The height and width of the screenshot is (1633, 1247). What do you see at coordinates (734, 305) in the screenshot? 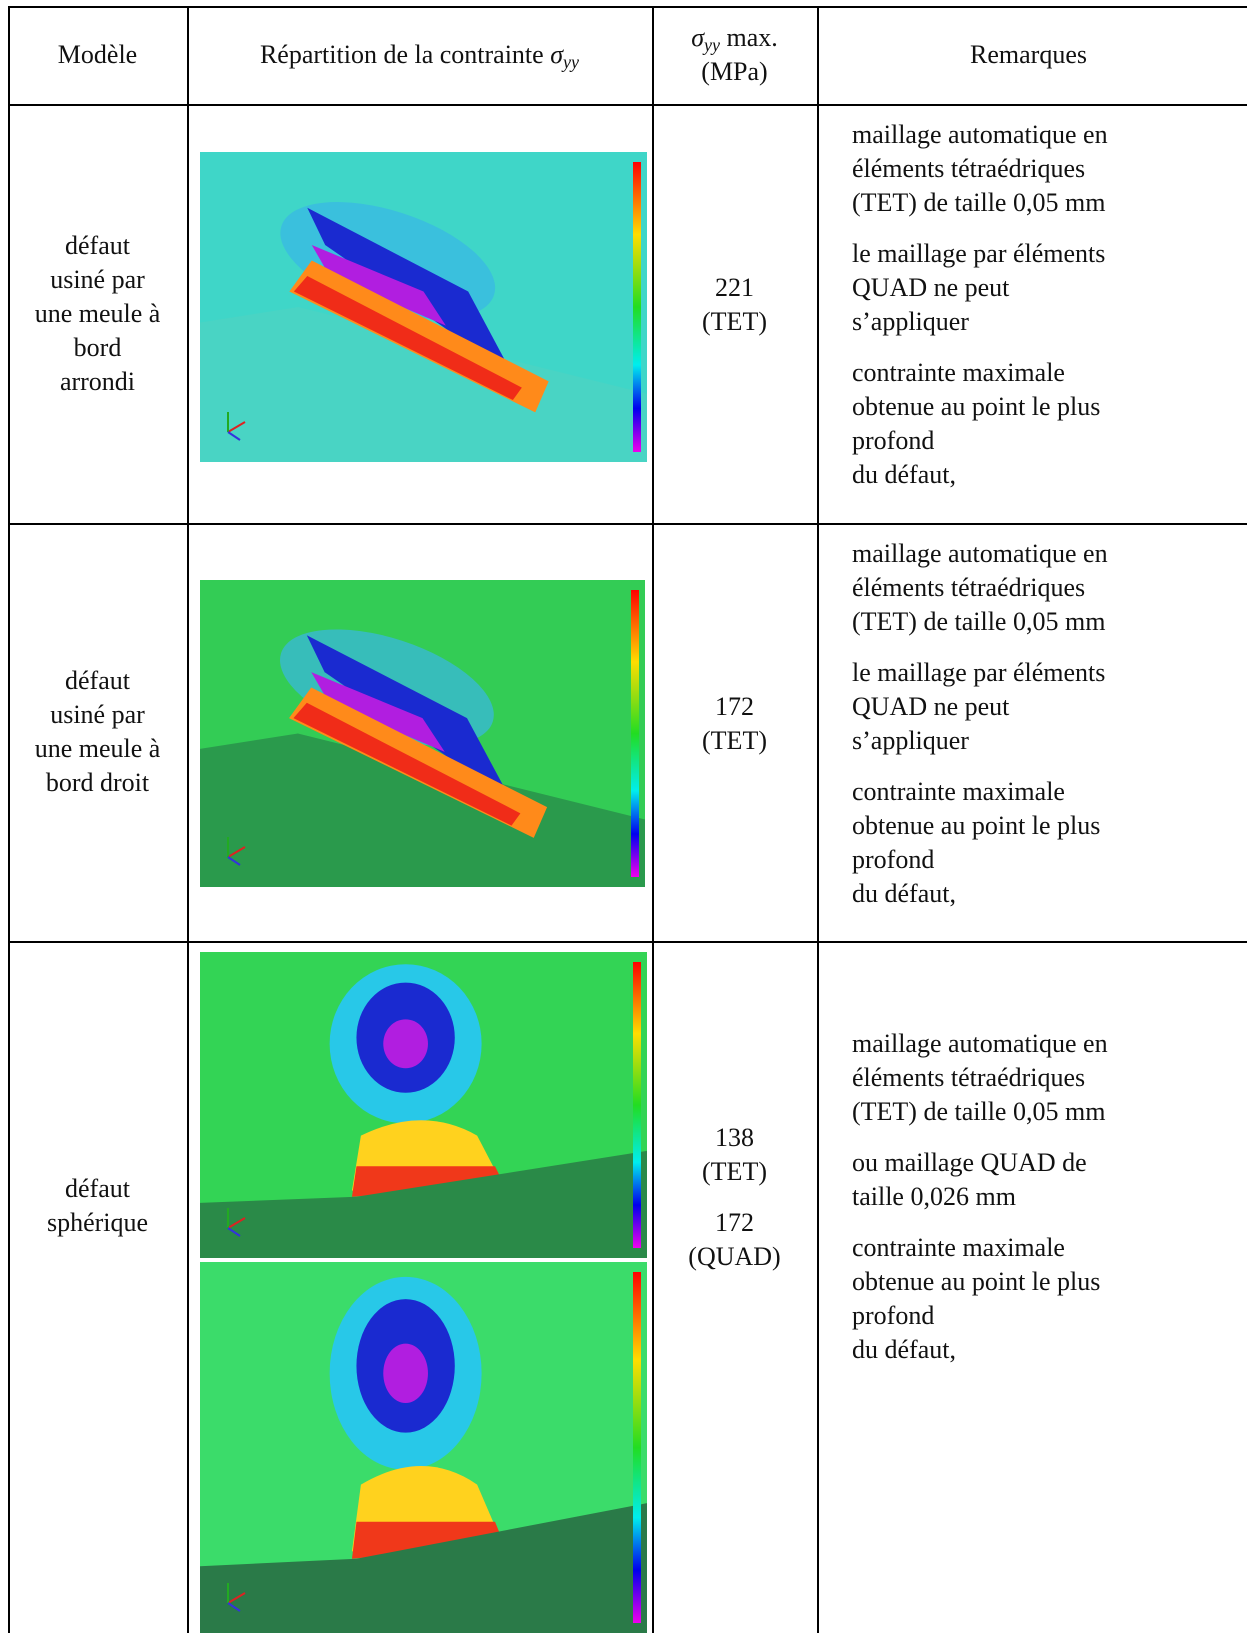
I see `value-group: 221 (TET)` at bounding box center [734, 305].